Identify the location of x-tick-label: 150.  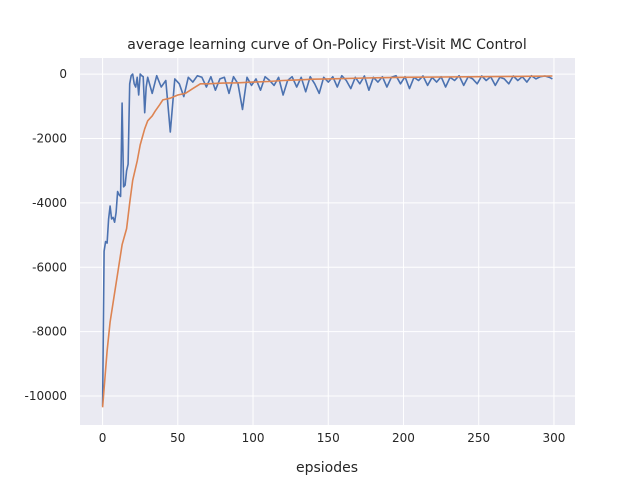
(328, 438).